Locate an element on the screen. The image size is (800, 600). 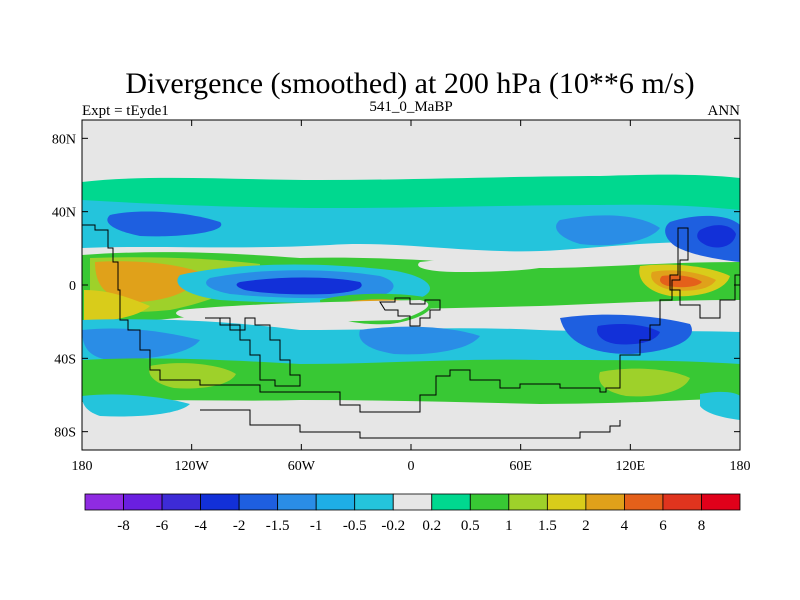
x-tick-label: 60E is located at coordinates (520, 466).